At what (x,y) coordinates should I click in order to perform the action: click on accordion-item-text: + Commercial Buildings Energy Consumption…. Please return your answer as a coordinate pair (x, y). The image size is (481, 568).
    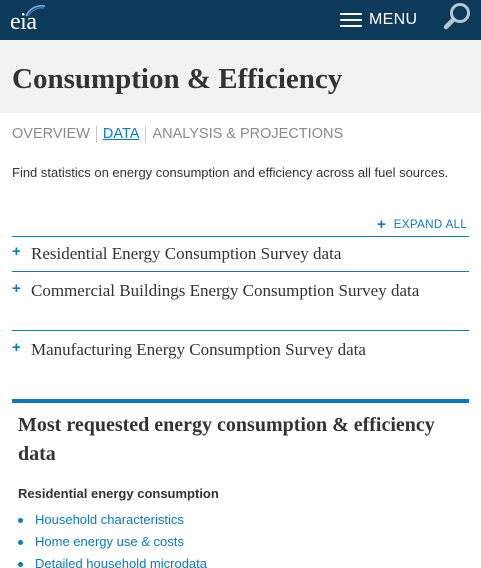
    Looking at the image, I should click on (240, 291).